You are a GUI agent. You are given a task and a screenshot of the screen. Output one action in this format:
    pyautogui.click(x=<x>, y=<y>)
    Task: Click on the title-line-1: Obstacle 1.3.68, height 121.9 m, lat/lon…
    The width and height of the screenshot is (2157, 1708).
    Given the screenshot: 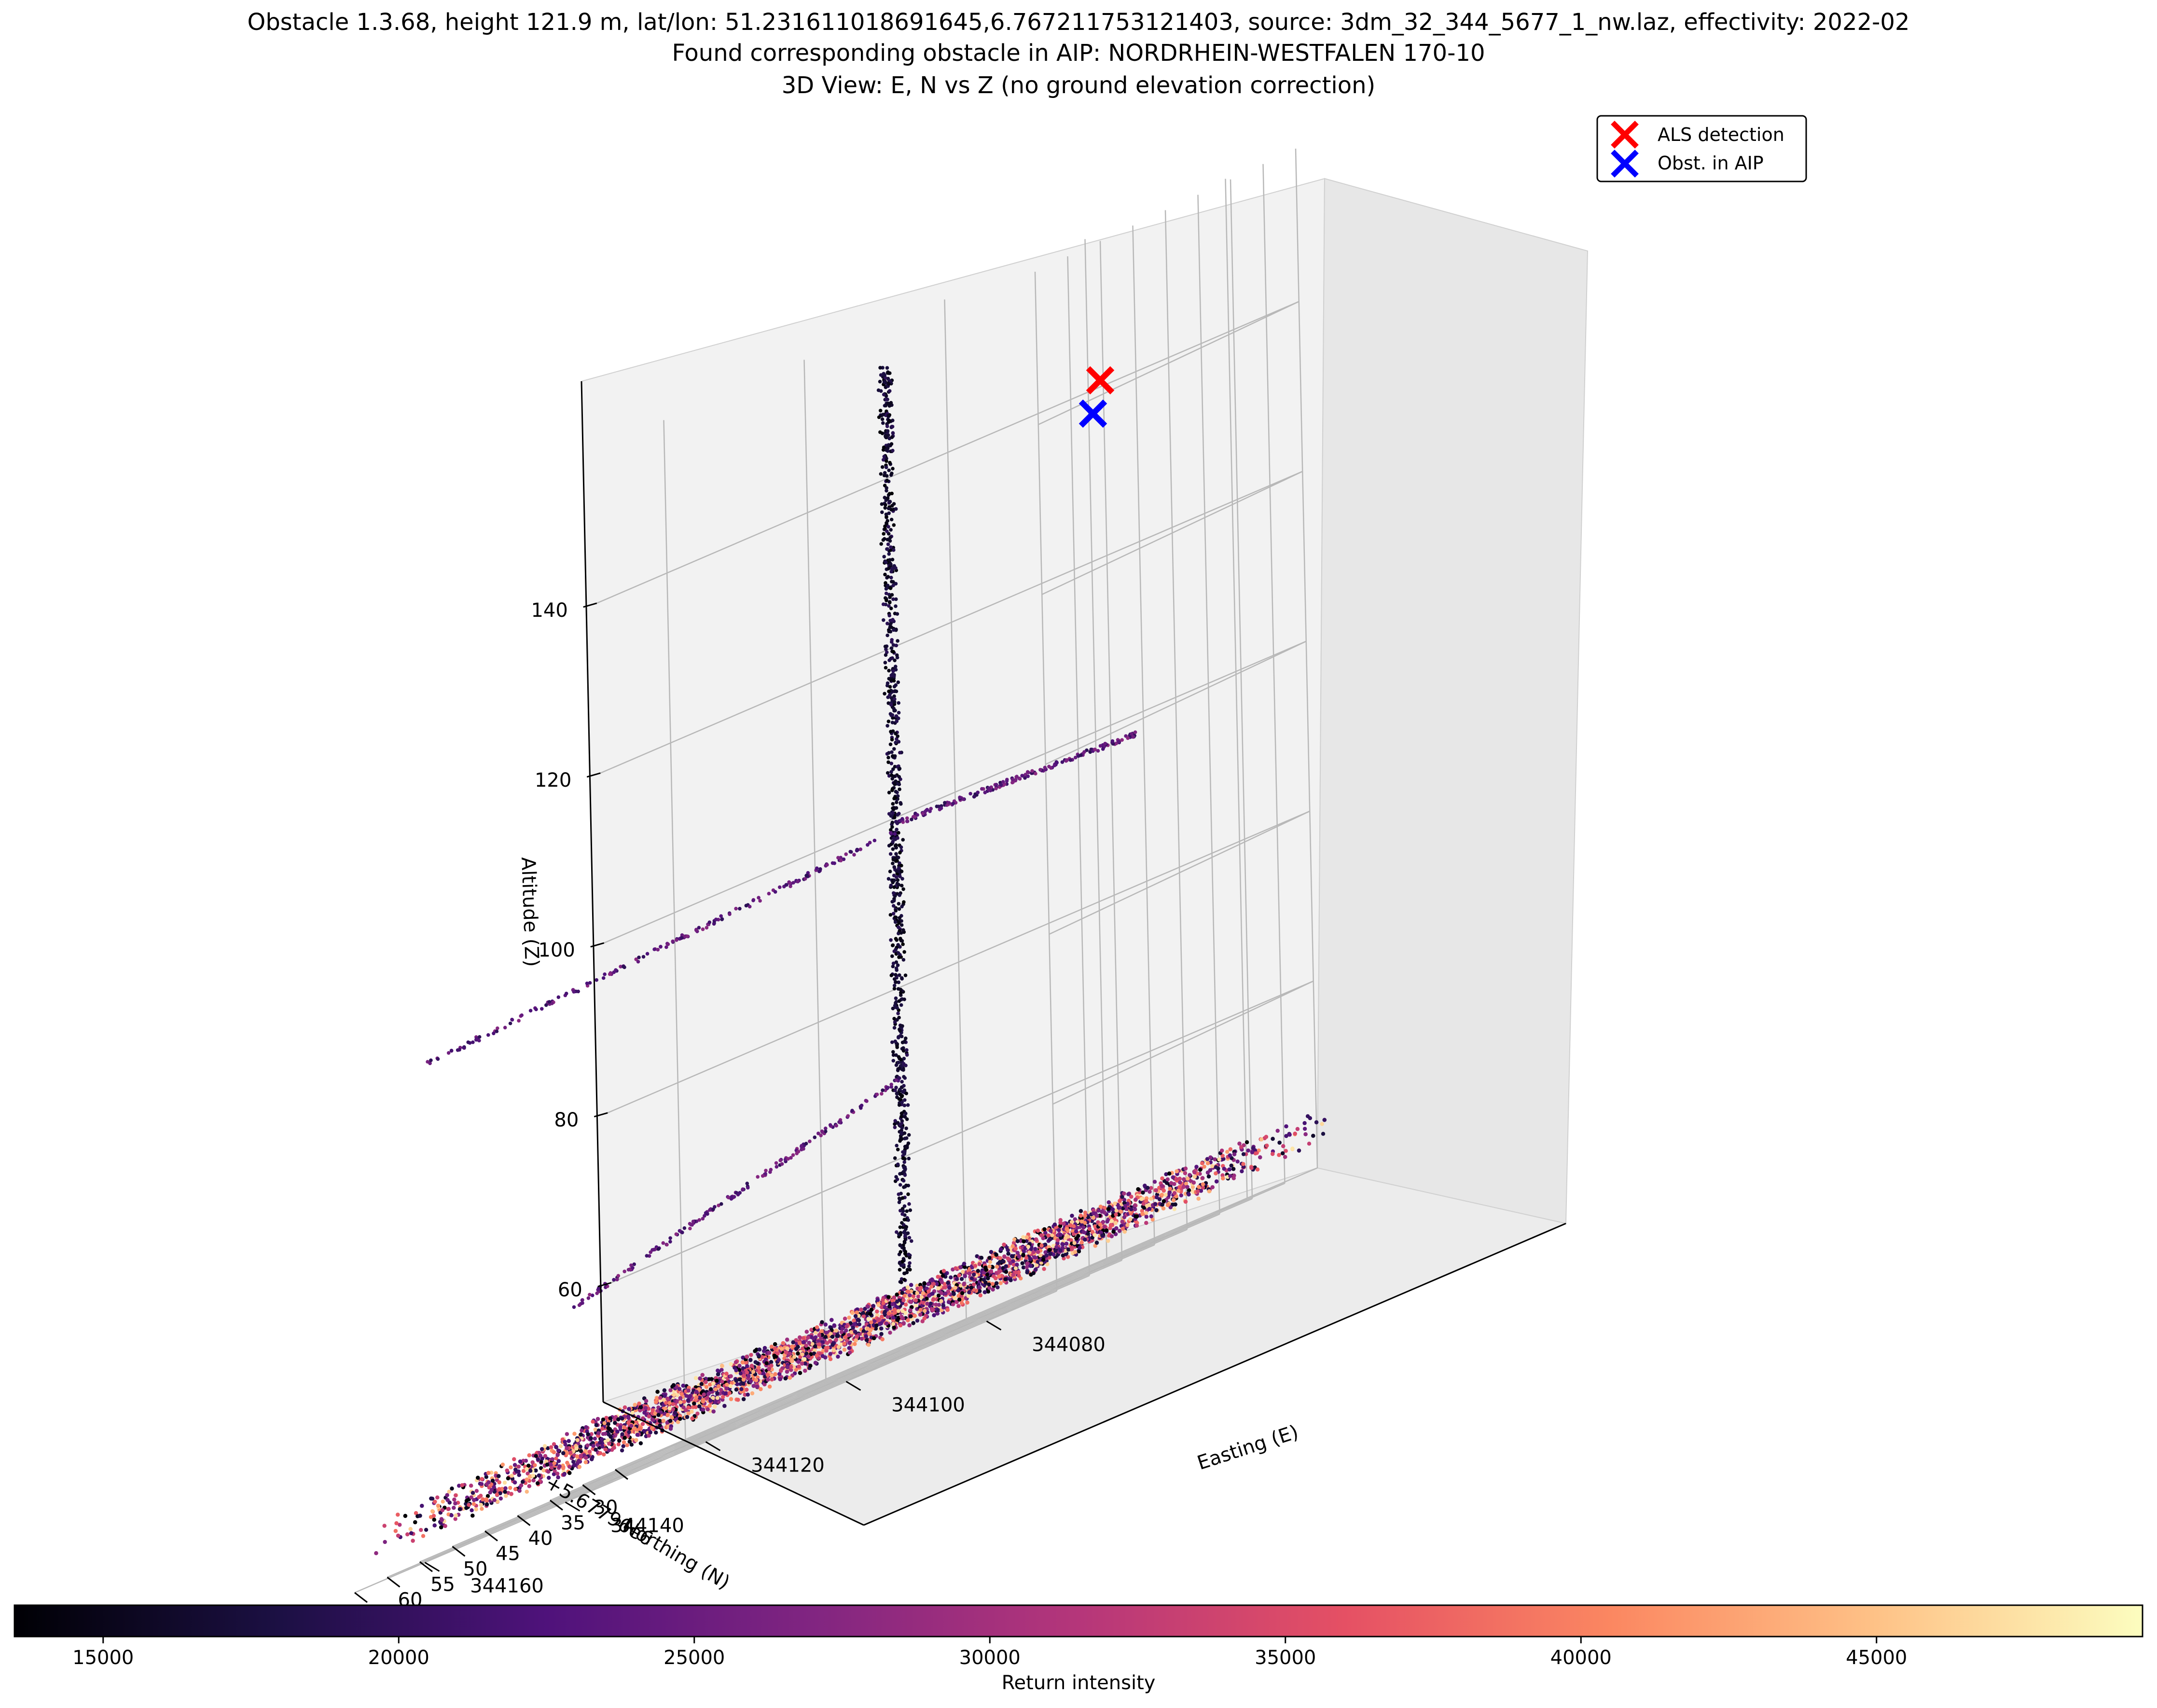 What is the action you would take?
    pyautogui.click(x=1079, y=22)
    